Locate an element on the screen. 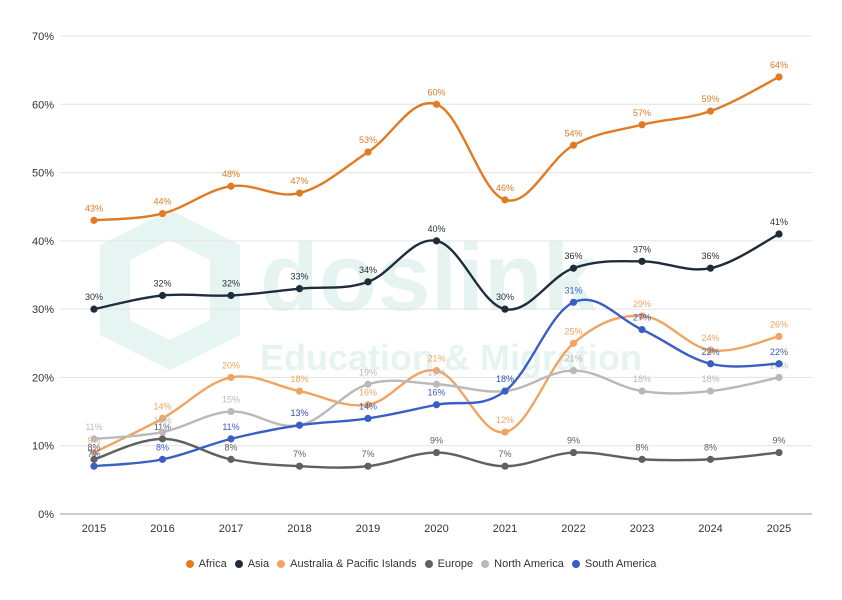 Image resolution: width=842 pixels, height=600 pixels. legend-label: Australia & Pacific Islands is located at coordinates (353, 564).